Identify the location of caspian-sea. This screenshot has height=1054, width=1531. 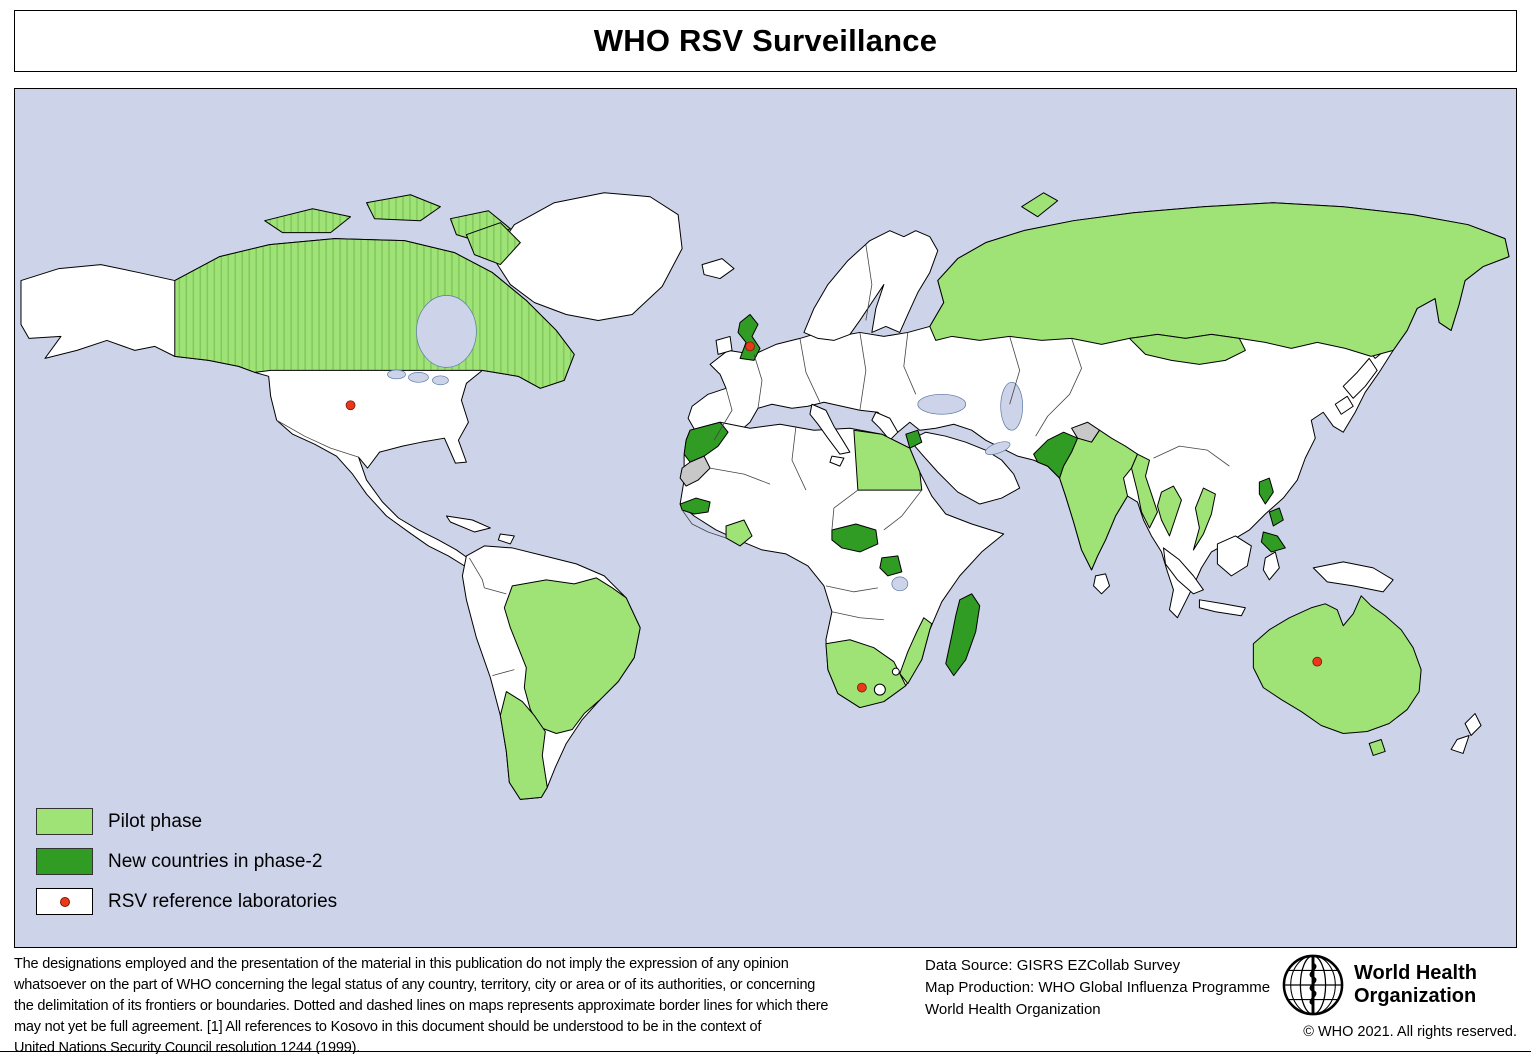
(1012, 406).